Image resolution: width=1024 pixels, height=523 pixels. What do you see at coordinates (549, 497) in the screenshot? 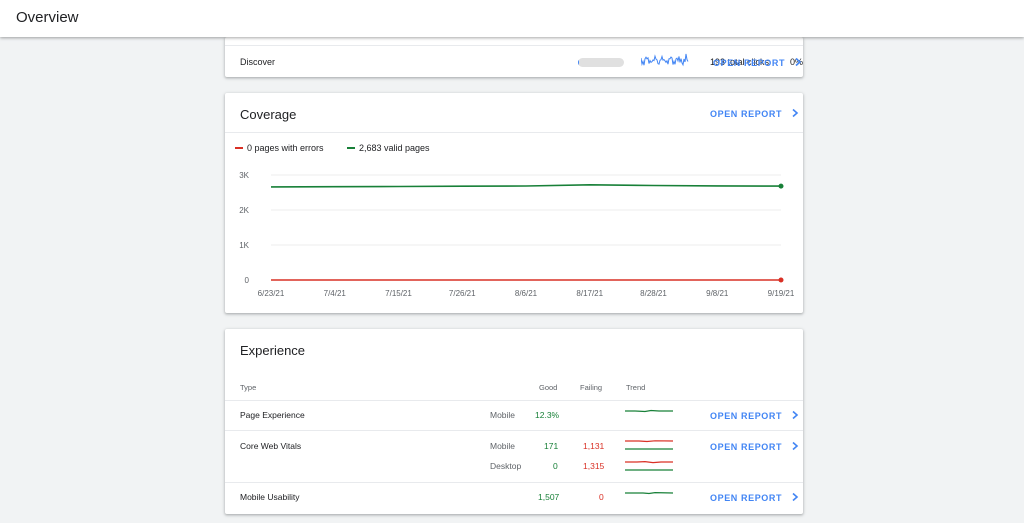
I see `row-good-value: 1,507` at bounding box center [549, 497].